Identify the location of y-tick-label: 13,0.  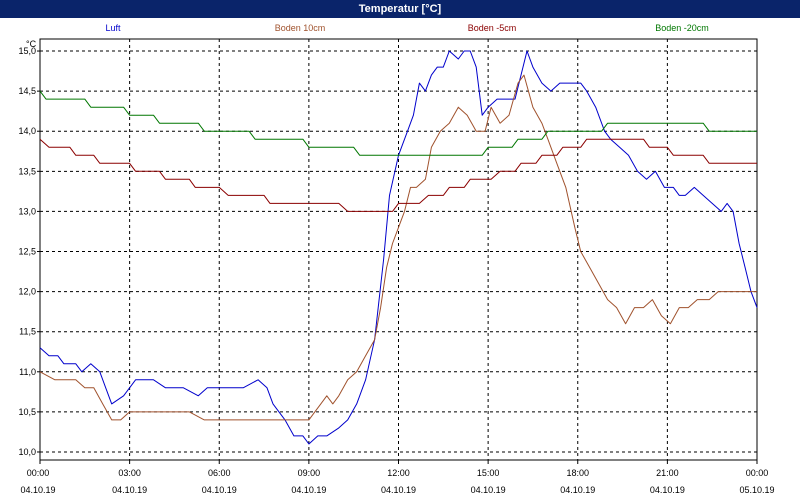
(27, 211).